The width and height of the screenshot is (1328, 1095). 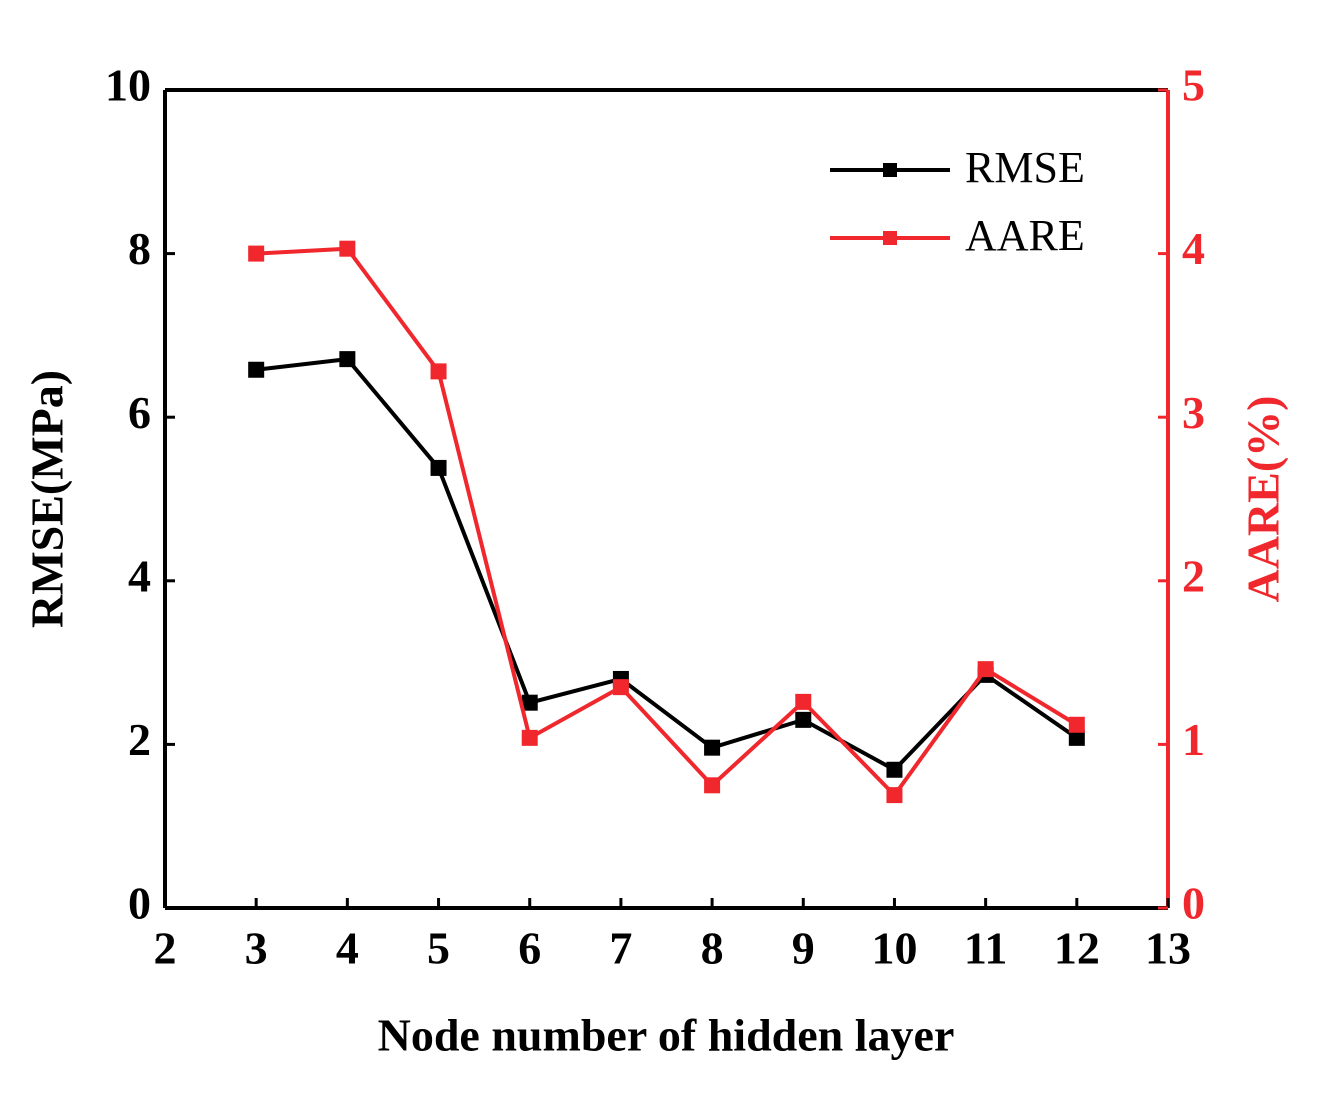 What do you see at coordinates (1077, 948) in the screenshot?
I see `x-tick-label: 12` at bounding box center [1077, 948].